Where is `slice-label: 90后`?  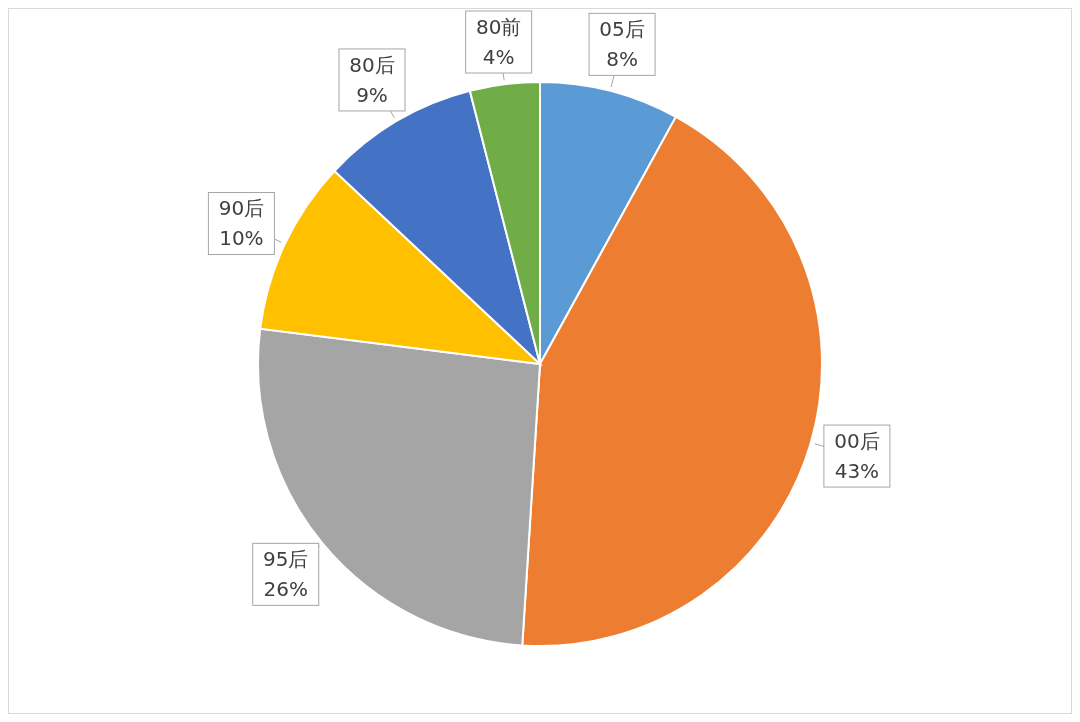
slice-label: 90后 is located at coordinates (241, 208).